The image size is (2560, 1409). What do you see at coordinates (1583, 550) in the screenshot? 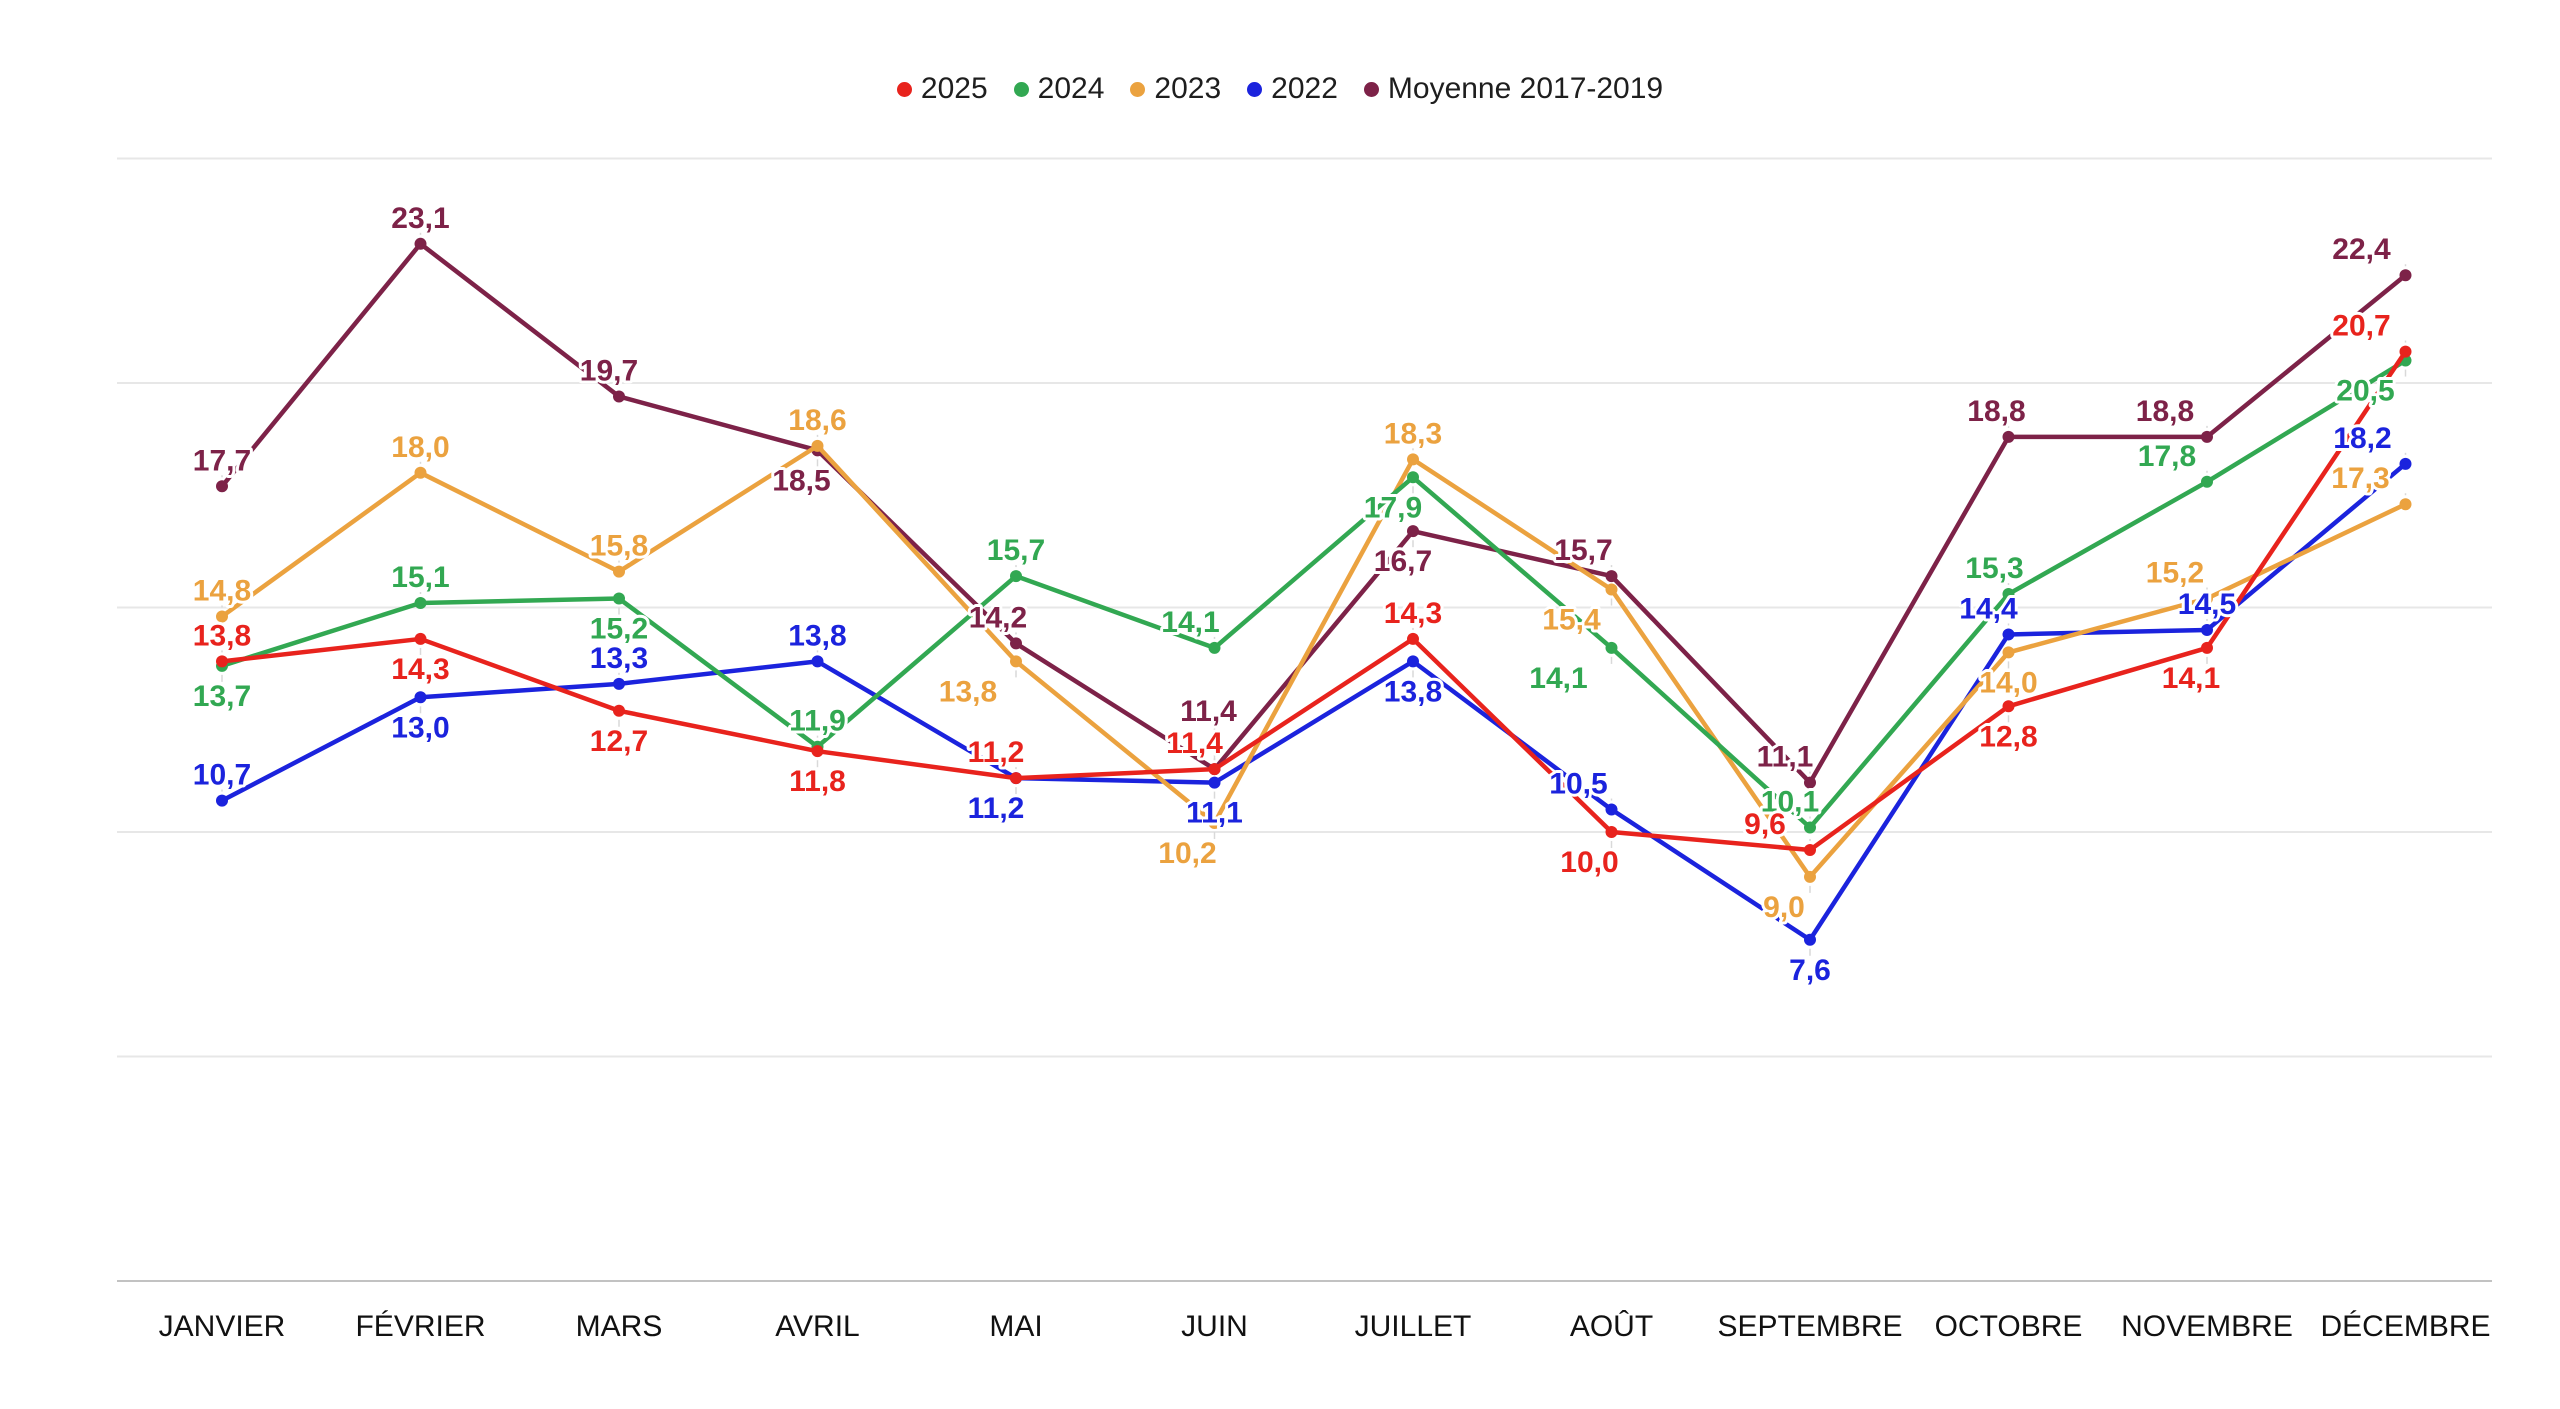
I see `data-label-moyenne-2017-2019: 15,7` at bounding box center [1583, 550].